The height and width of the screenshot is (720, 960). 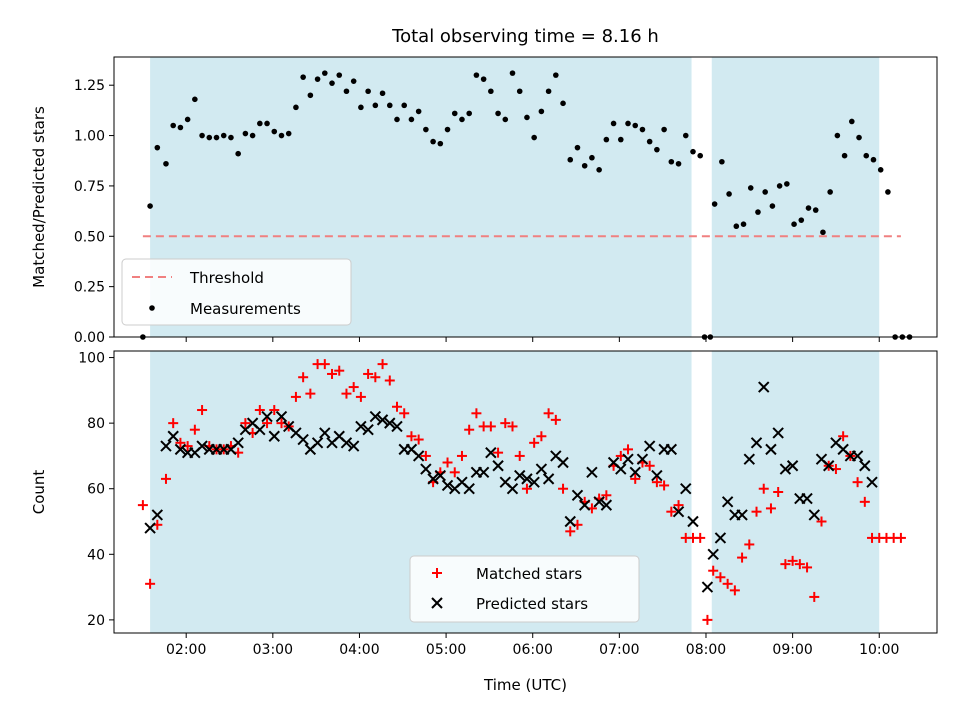 I want to click on x-tick-label: 08:00, so click(x=706, y=650).